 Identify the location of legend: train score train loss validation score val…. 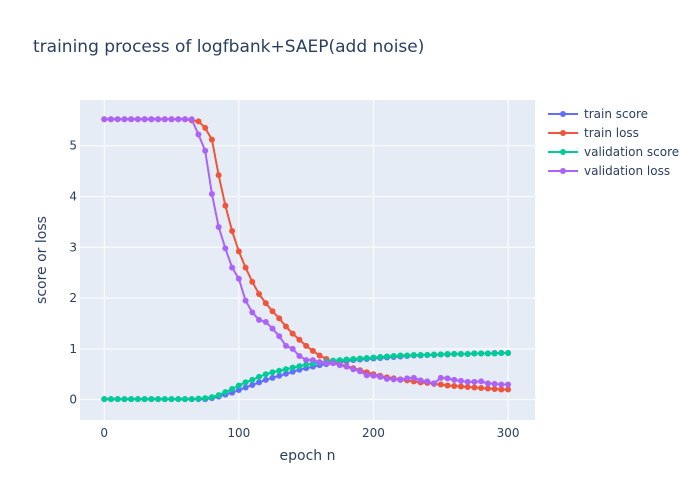
(613, 142).